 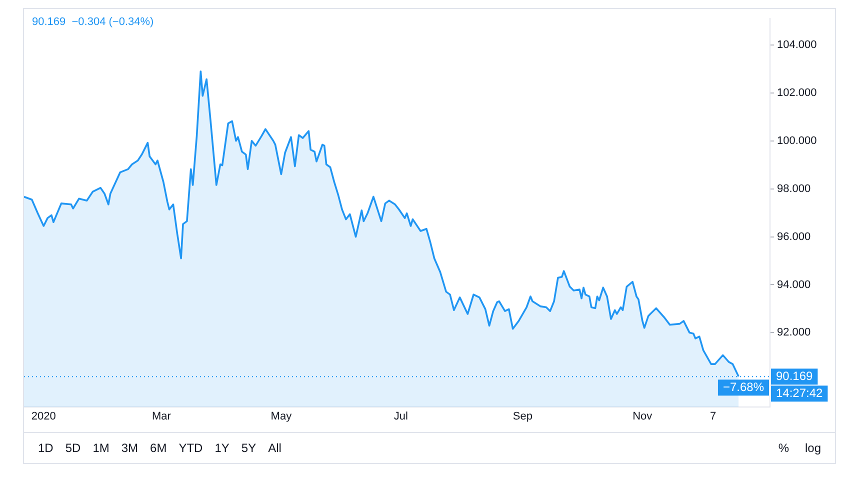 I want to click on x-tick-label: Mar, so click(x=162, y=416).